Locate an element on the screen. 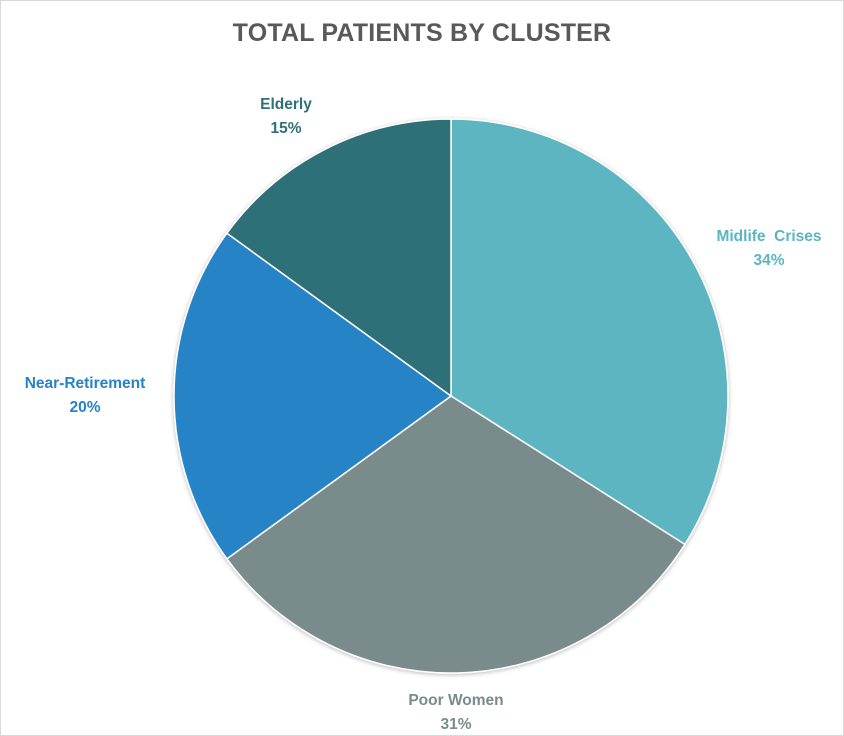 This screenshot has height=736, width=844. slice-label-value: 20% is located at coordinates (84, 407).